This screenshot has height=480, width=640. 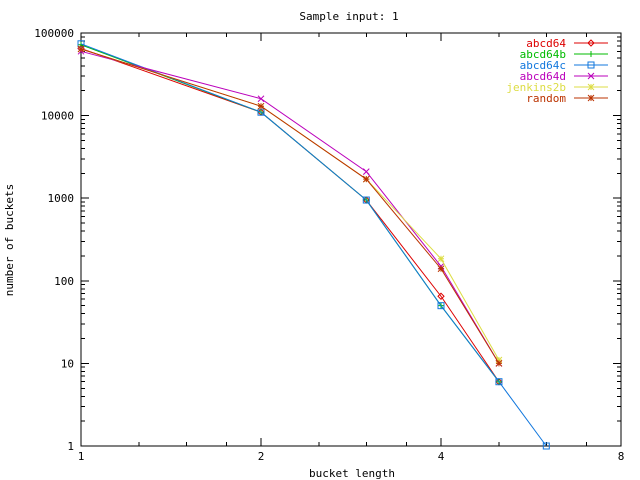 I want to click on x-tick-label: 4, so click(x=441, y=456).